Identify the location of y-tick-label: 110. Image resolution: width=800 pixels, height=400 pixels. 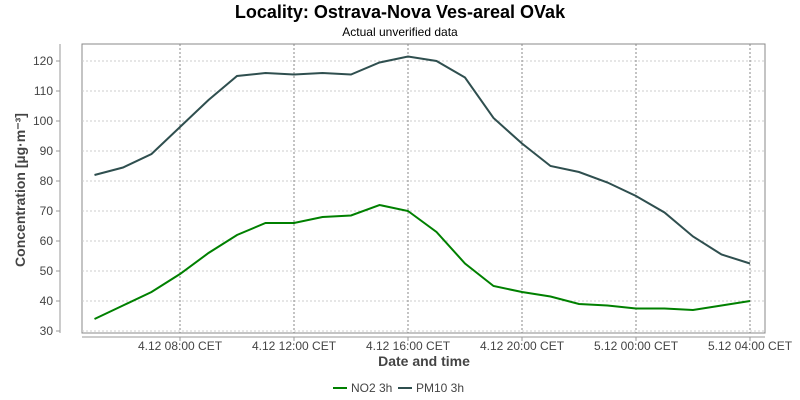
(43, 91).